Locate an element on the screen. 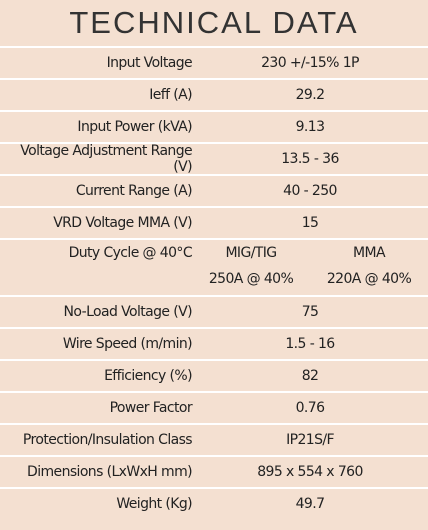 The width and height of the screenshot is (428, 530). spec-value: 1.5 - 16 is located at coordinates (310, 344).